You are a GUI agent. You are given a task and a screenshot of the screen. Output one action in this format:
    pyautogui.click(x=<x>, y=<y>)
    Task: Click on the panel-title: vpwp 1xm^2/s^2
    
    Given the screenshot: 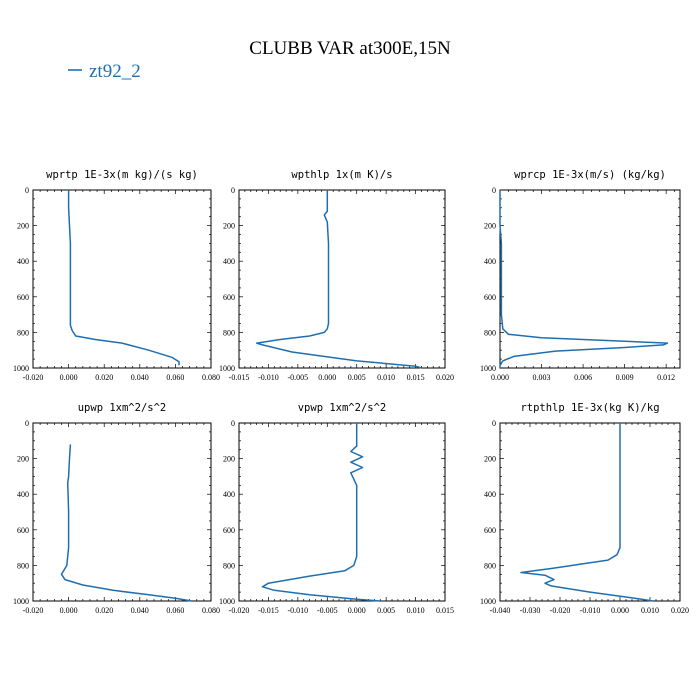 What is the action you would take?
    pyautogui.click(x=342, y=408)
    